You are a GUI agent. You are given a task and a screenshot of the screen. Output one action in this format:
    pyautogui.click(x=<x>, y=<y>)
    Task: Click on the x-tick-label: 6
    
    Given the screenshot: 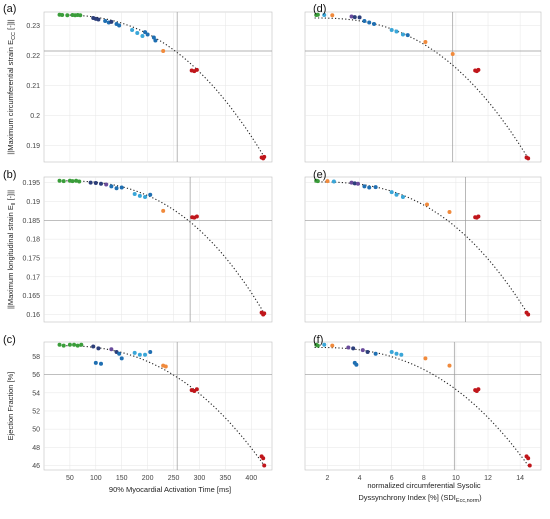 What is the action you would take?
    pyautogui.click(x=392, y=478)
    